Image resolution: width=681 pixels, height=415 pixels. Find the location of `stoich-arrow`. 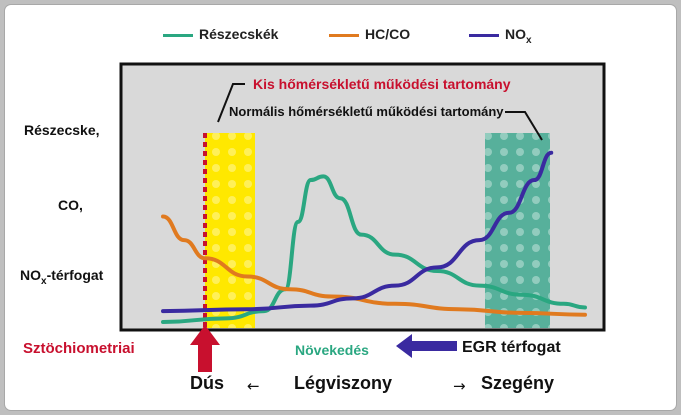

stoich-arrow is located at coordinates (205, 348).